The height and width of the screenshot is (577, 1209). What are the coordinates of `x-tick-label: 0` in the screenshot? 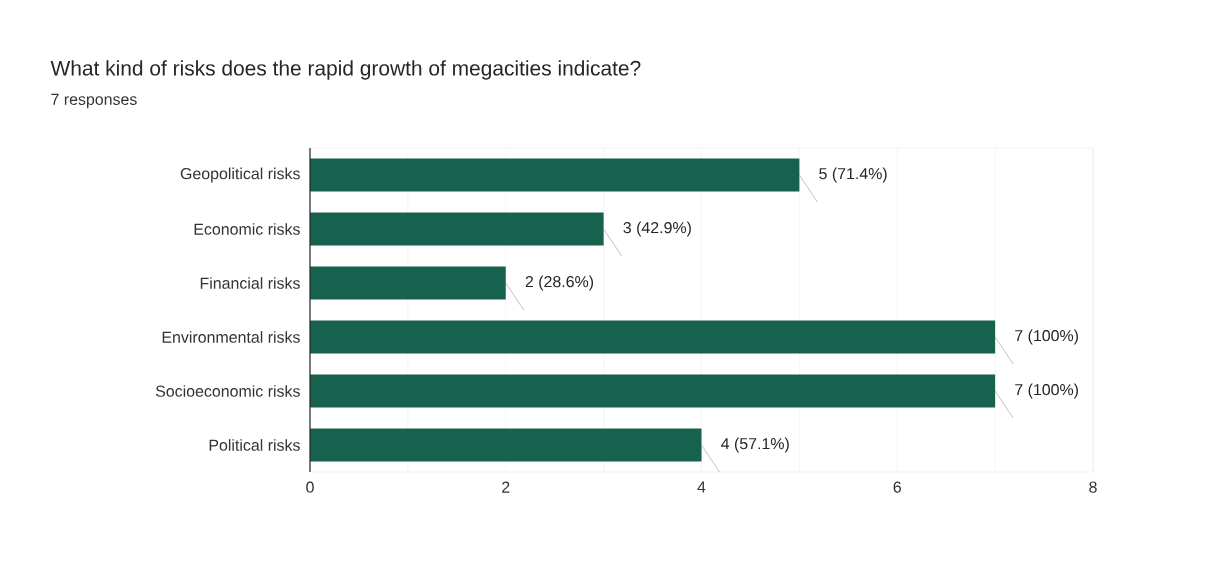 It's located at (310, 487).